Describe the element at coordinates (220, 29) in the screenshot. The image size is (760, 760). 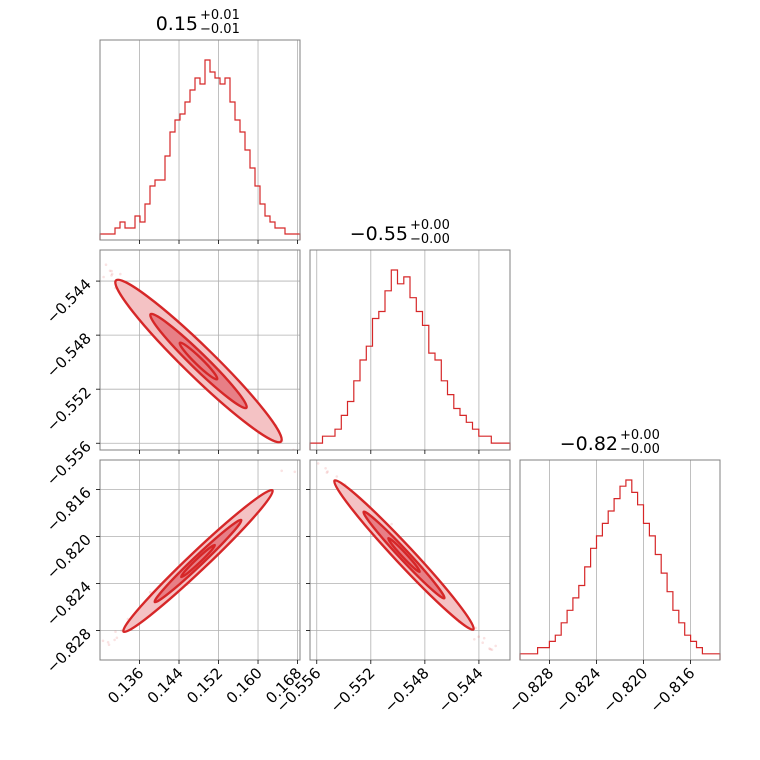
I see `param-title-minus: −0.01` at that location.